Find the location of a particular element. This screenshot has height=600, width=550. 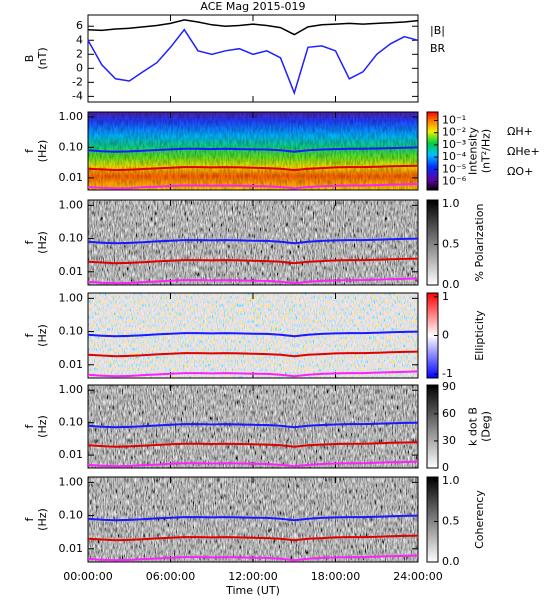

y-axis-label: (nT) is located at coordinates (42, 58).